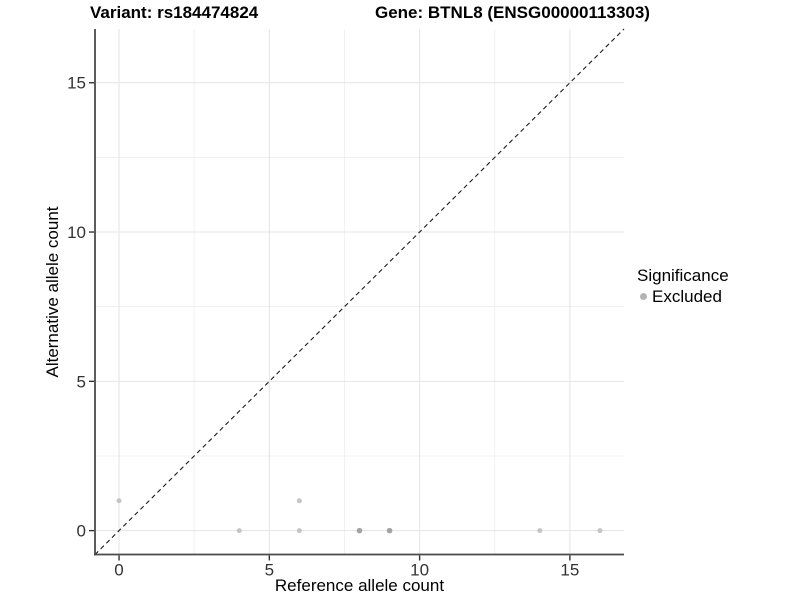  I want to click on plot-title-variant: Variant: rs184474824, so click(174, 12).